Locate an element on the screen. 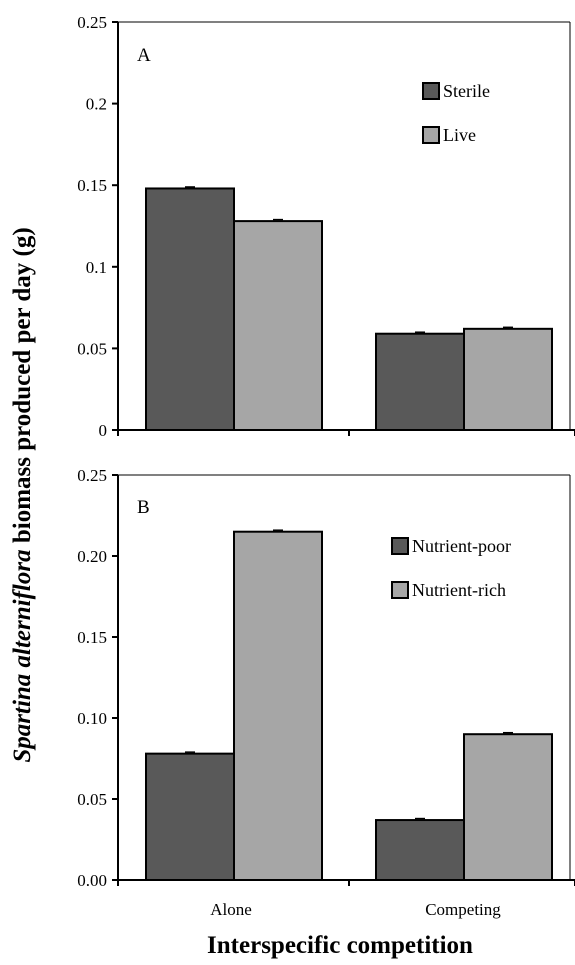 The width and height of the screenshot is (575, 965). y-tick-label: 0.10 is located at coordinates (92, 718).